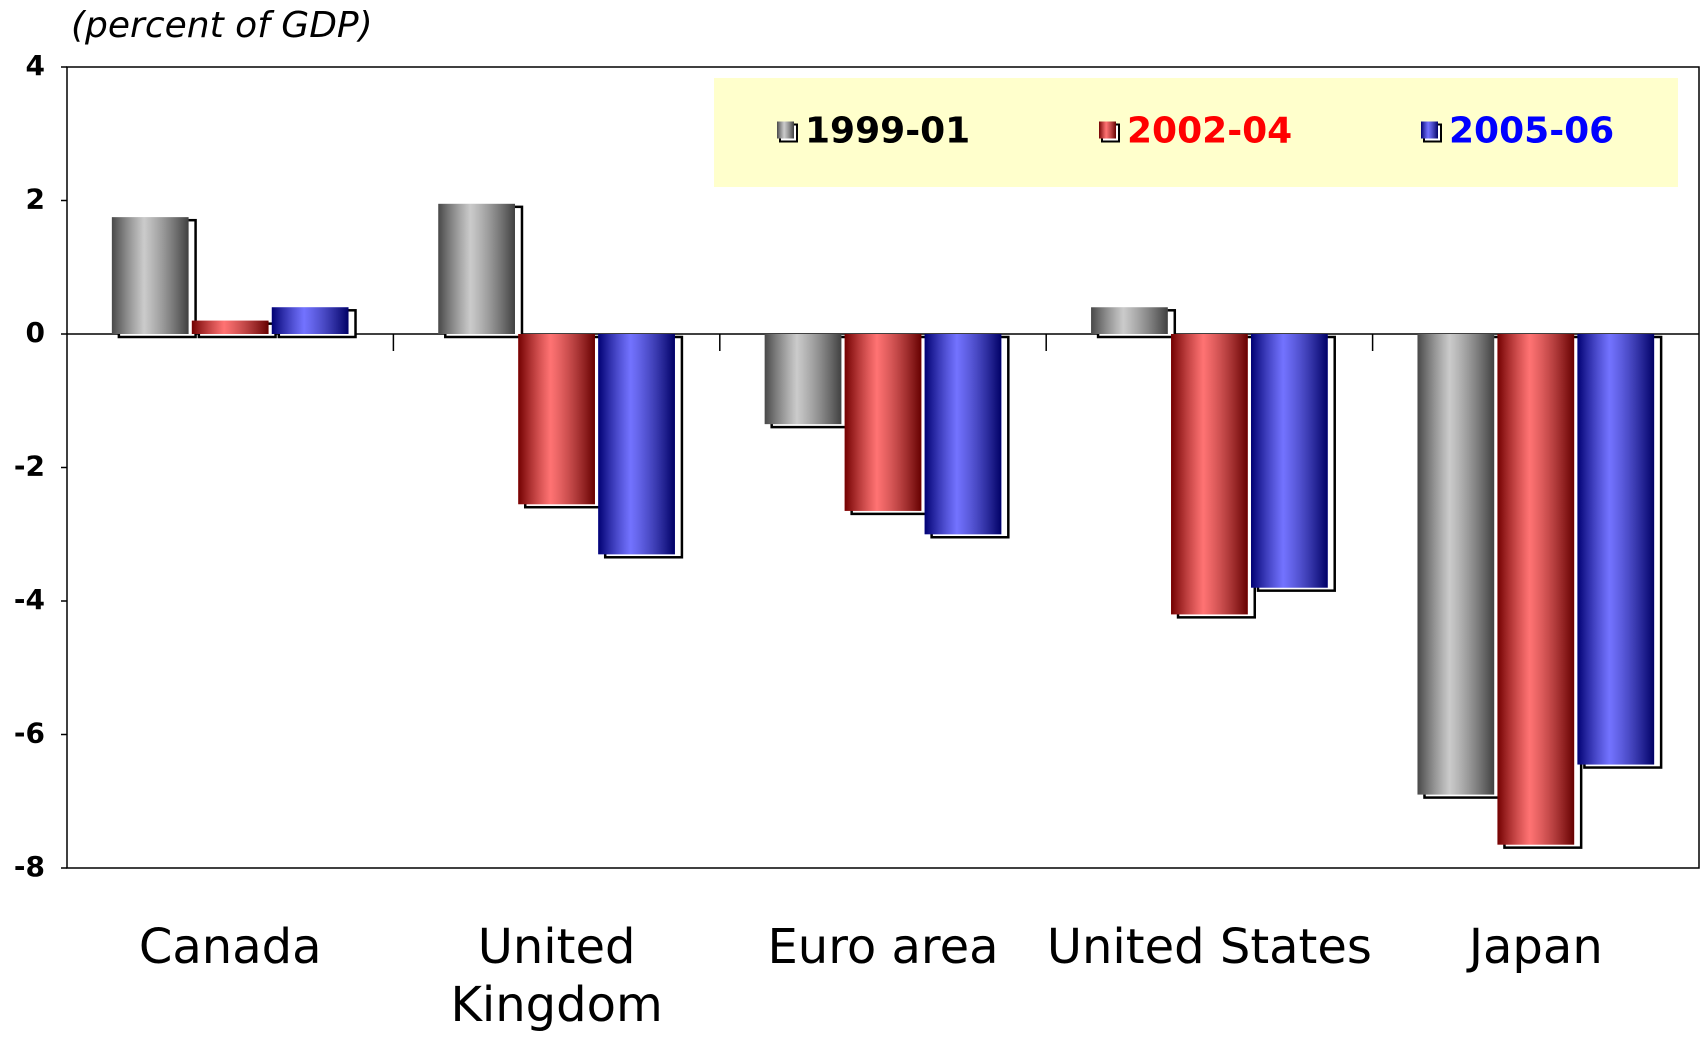 The height and width of the screenshot is (1040, 1705). What do you see at coordinates (222, 25) in the screenshot?
I see `chart-subtitle: (percent of GDP)` at bounding box center [222, 25].